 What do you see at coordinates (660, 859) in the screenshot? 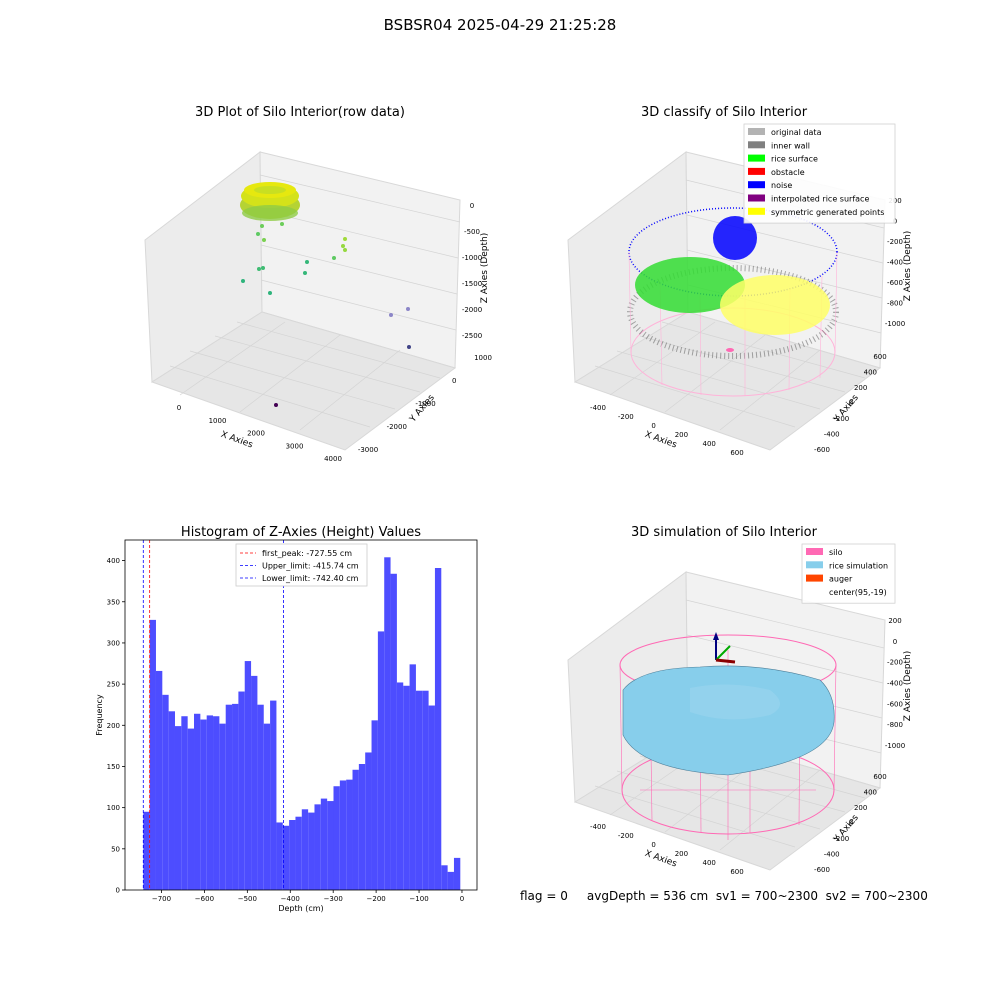
I see `plot4-xlabel: X Axies` at bounding box center [660, 859].